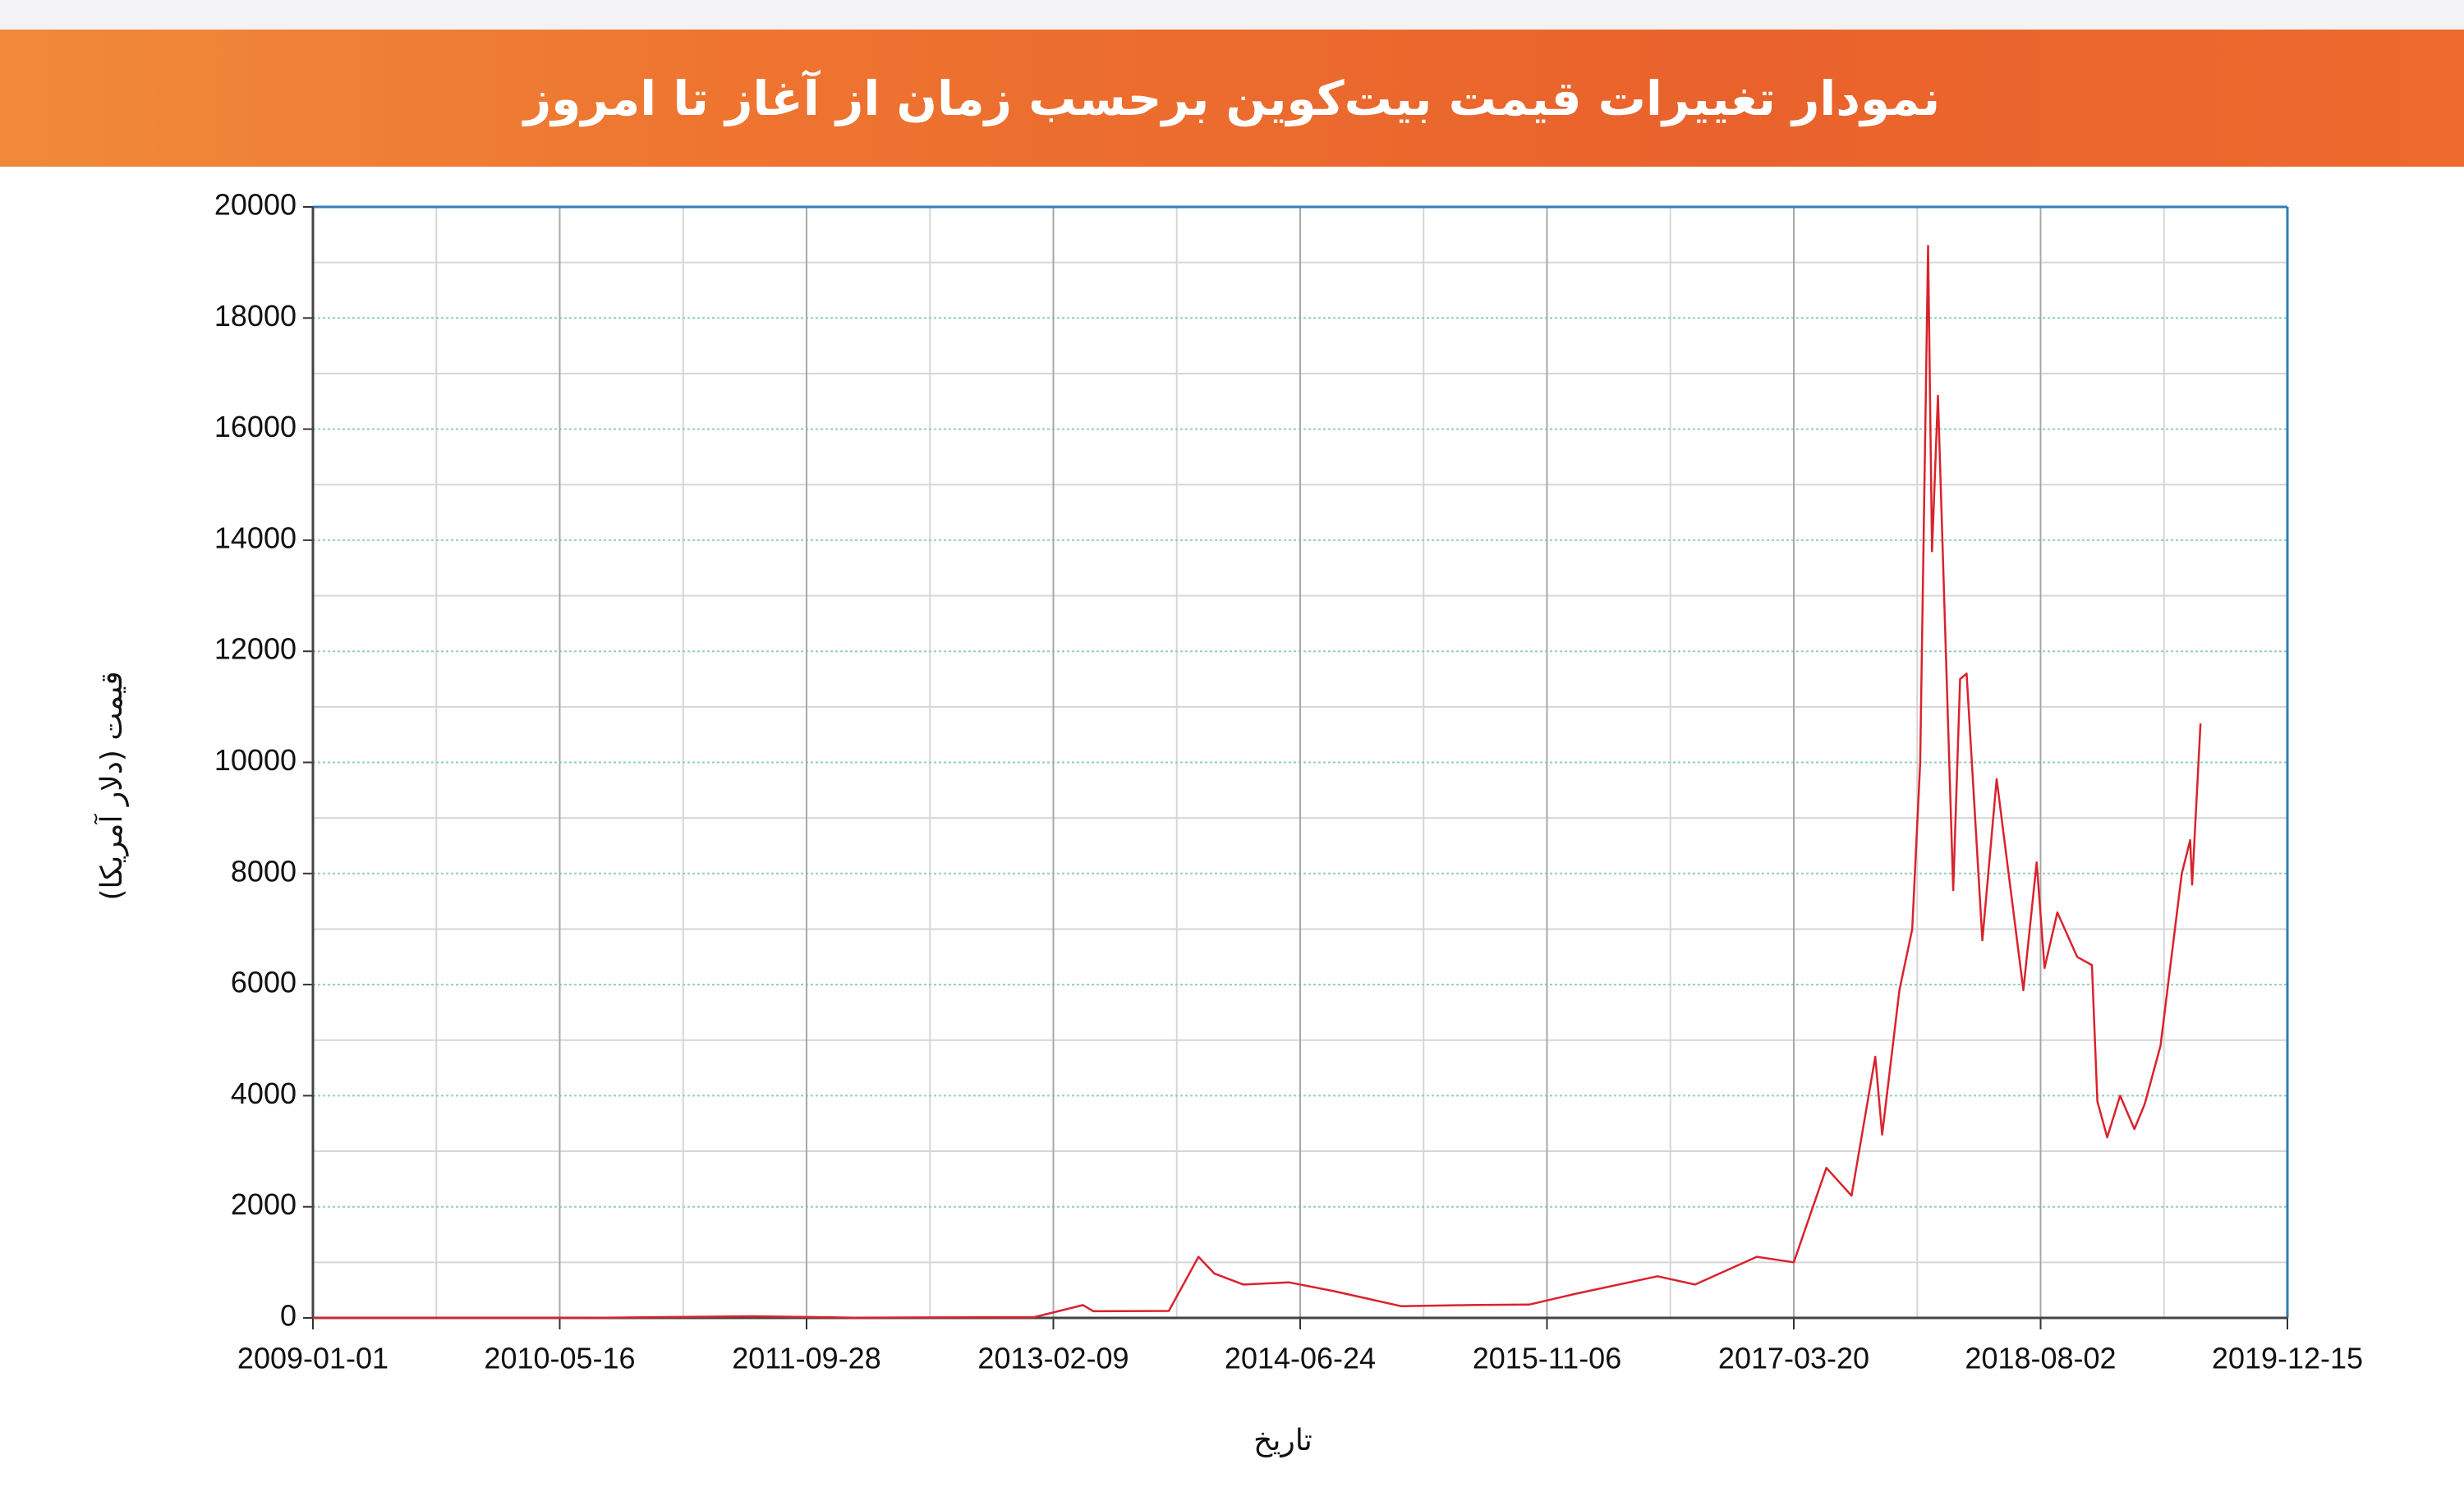 The height and width of the screenshot is (1501, 2464). What do you see at coordinates (1053, 1358) in the screenshot?
I see `x-tick-label: 2013-02-09` at bounding box center [1053, 1358].